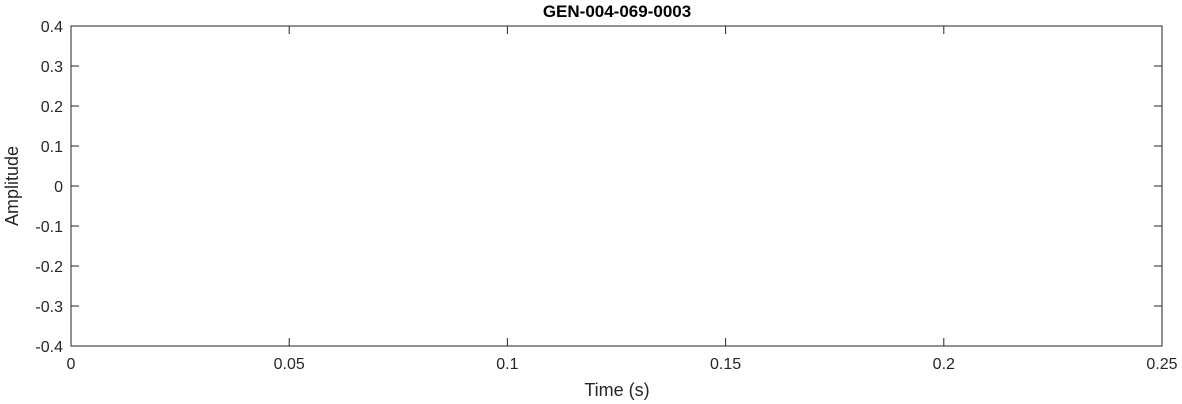  I want to click on y-axis-title: Amplitude, so click(12, 186).